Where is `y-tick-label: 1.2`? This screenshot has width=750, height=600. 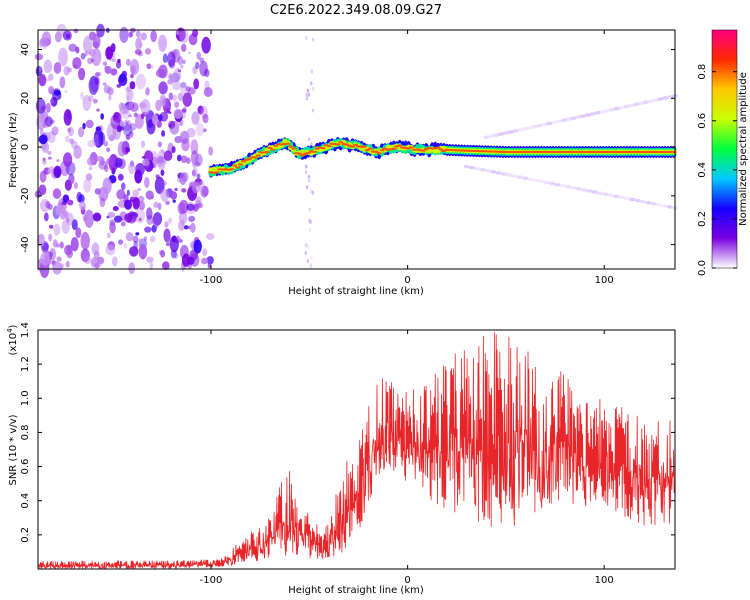
y-tick-label: 1.2 is located at coordinates (25, 364).